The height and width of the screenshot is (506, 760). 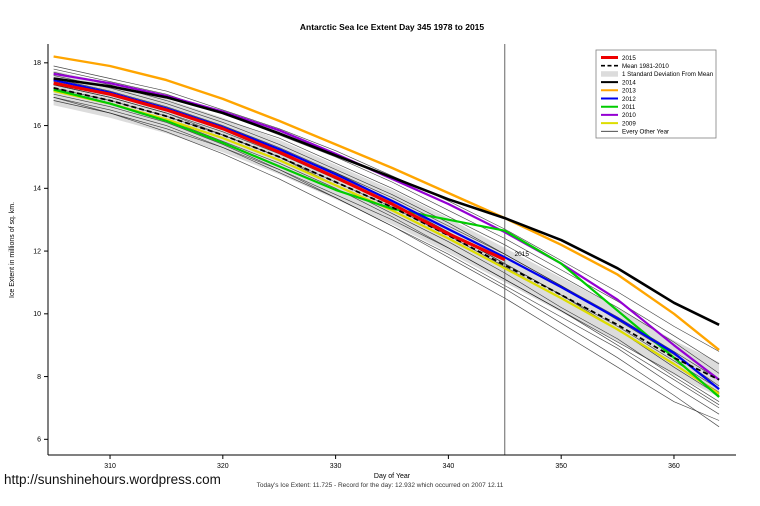 I want to click on legend-label: 2011, so click(x=629, y=107).